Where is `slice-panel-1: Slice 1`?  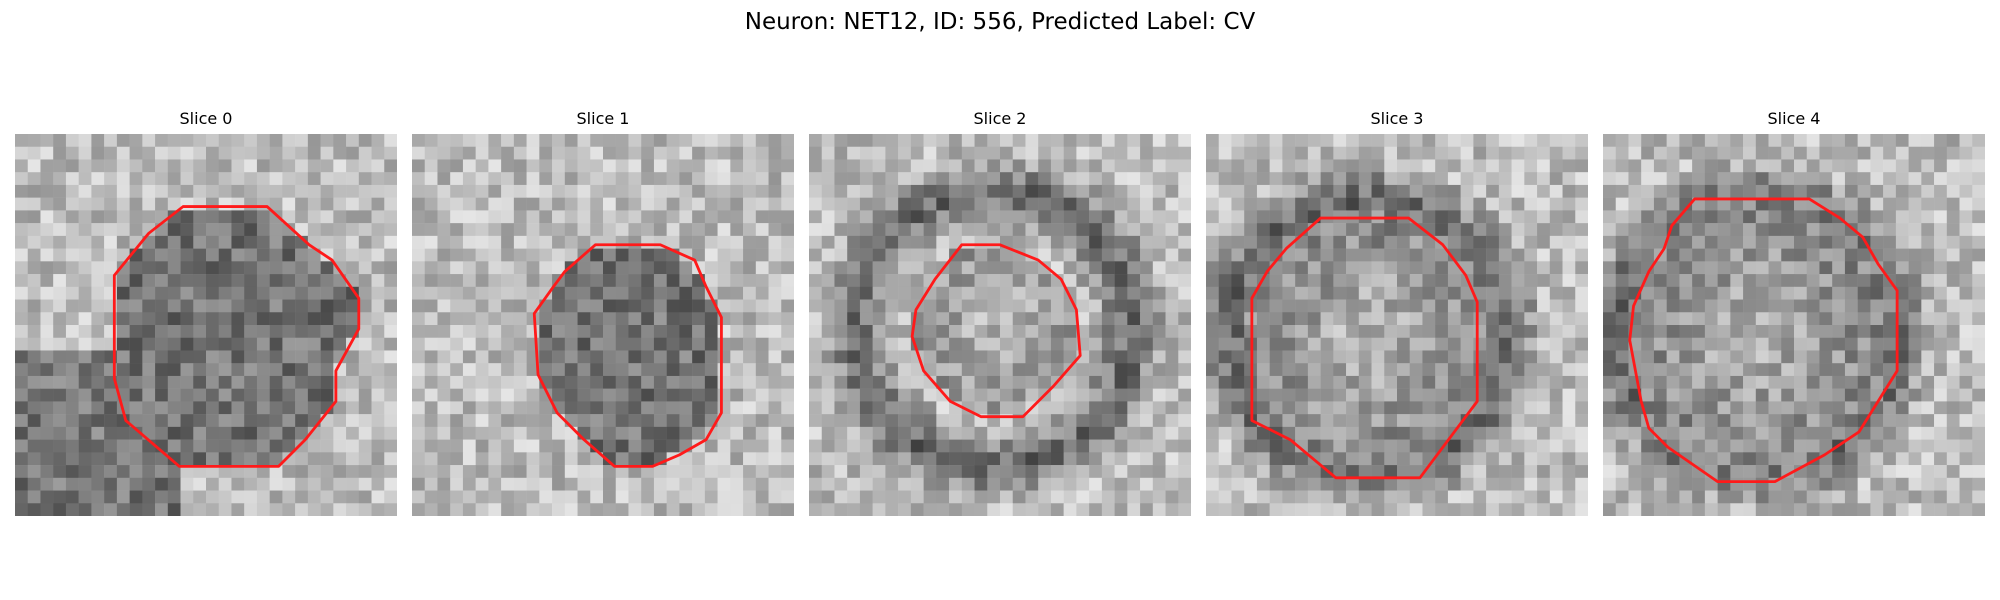 slice-panel-1: Slice 1 is located at coordinates (603, 312).